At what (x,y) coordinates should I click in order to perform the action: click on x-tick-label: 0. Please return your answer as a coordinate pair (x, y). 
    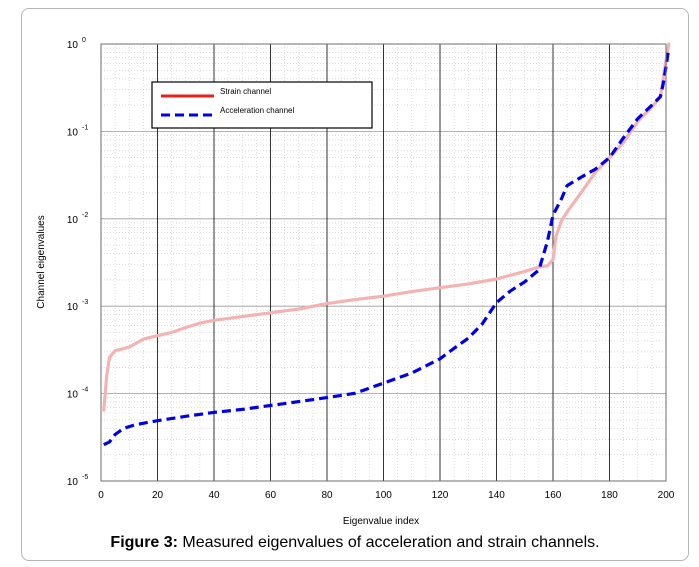
    Looking at the image, I should click on (101, 495).